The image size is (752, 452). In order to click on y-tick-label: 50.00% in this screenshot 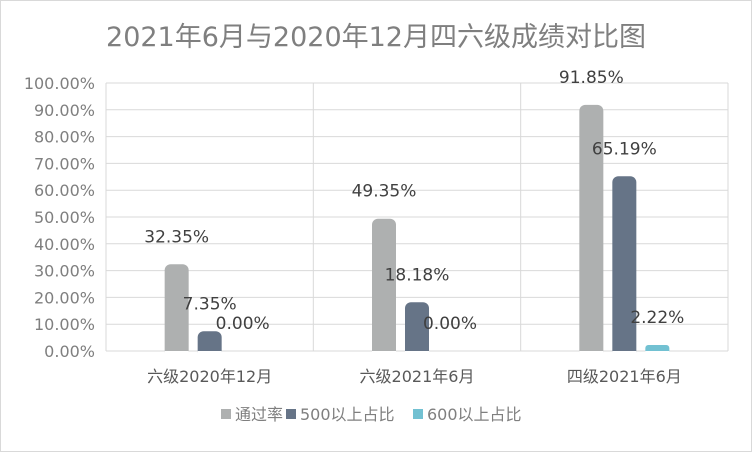, I will do `click(64, 217)`.